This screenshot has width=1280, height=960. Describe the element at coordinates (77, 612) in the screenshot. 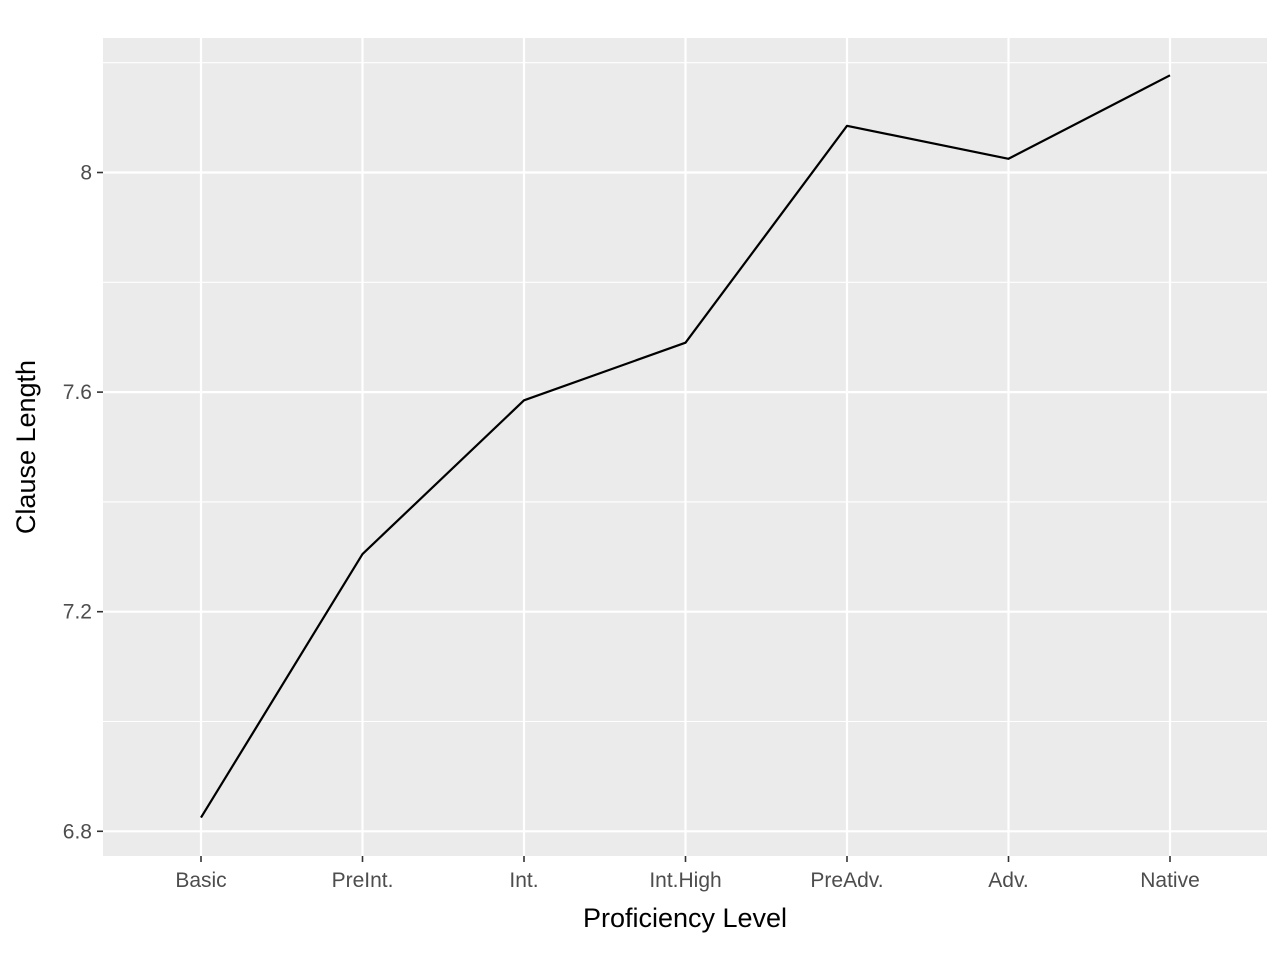

I see `y-tick-label: 7.2` at that location.